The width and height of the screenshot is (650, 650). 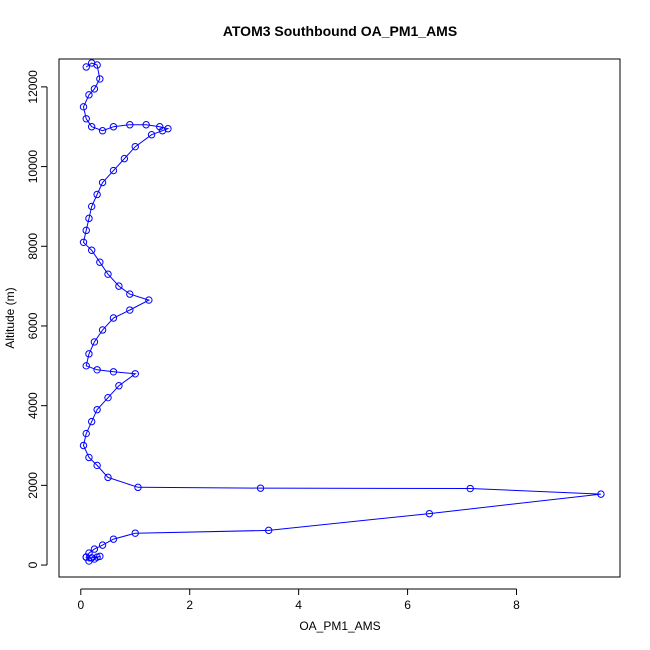 I want to click on x-axis-label: OA_PM1_AMS, so click(x=339, y=626).